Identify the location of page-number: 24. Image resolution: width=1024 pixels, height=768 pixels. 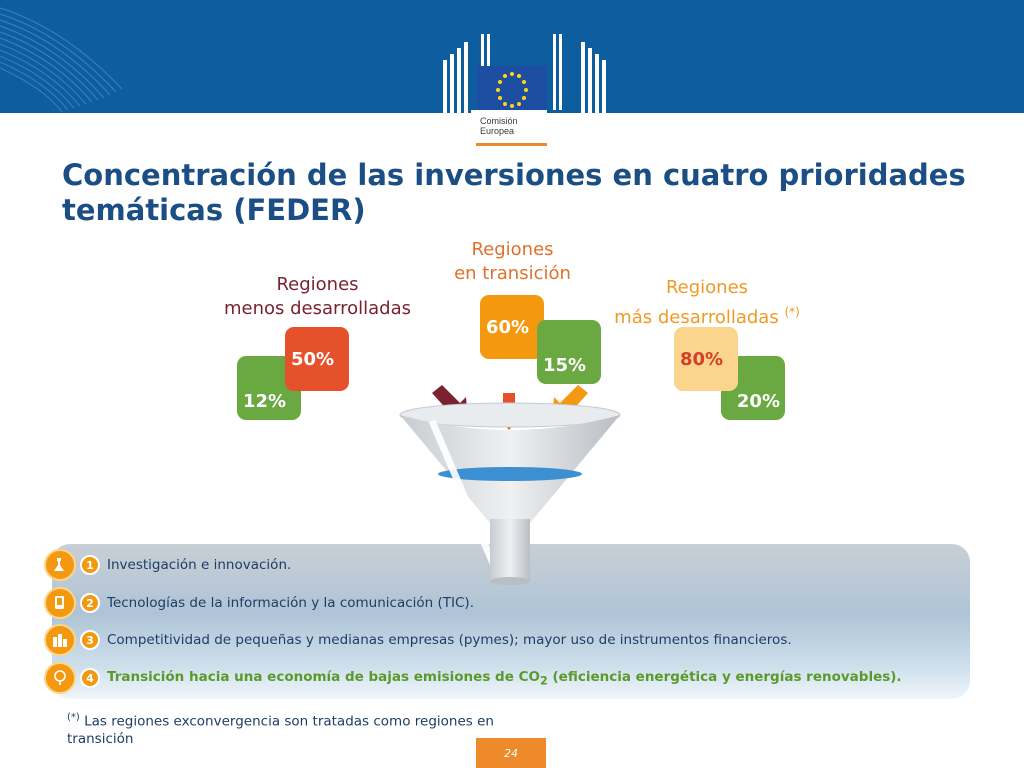
(511, 753).